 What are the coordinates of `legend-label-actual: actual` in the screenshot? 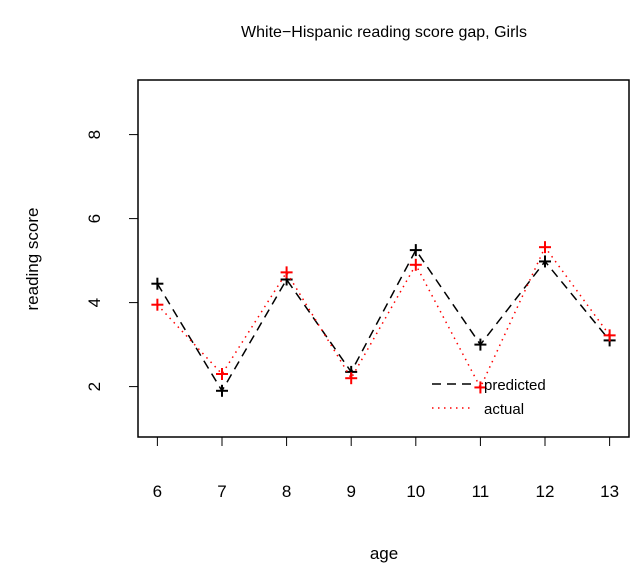 It's located at (504, 409).